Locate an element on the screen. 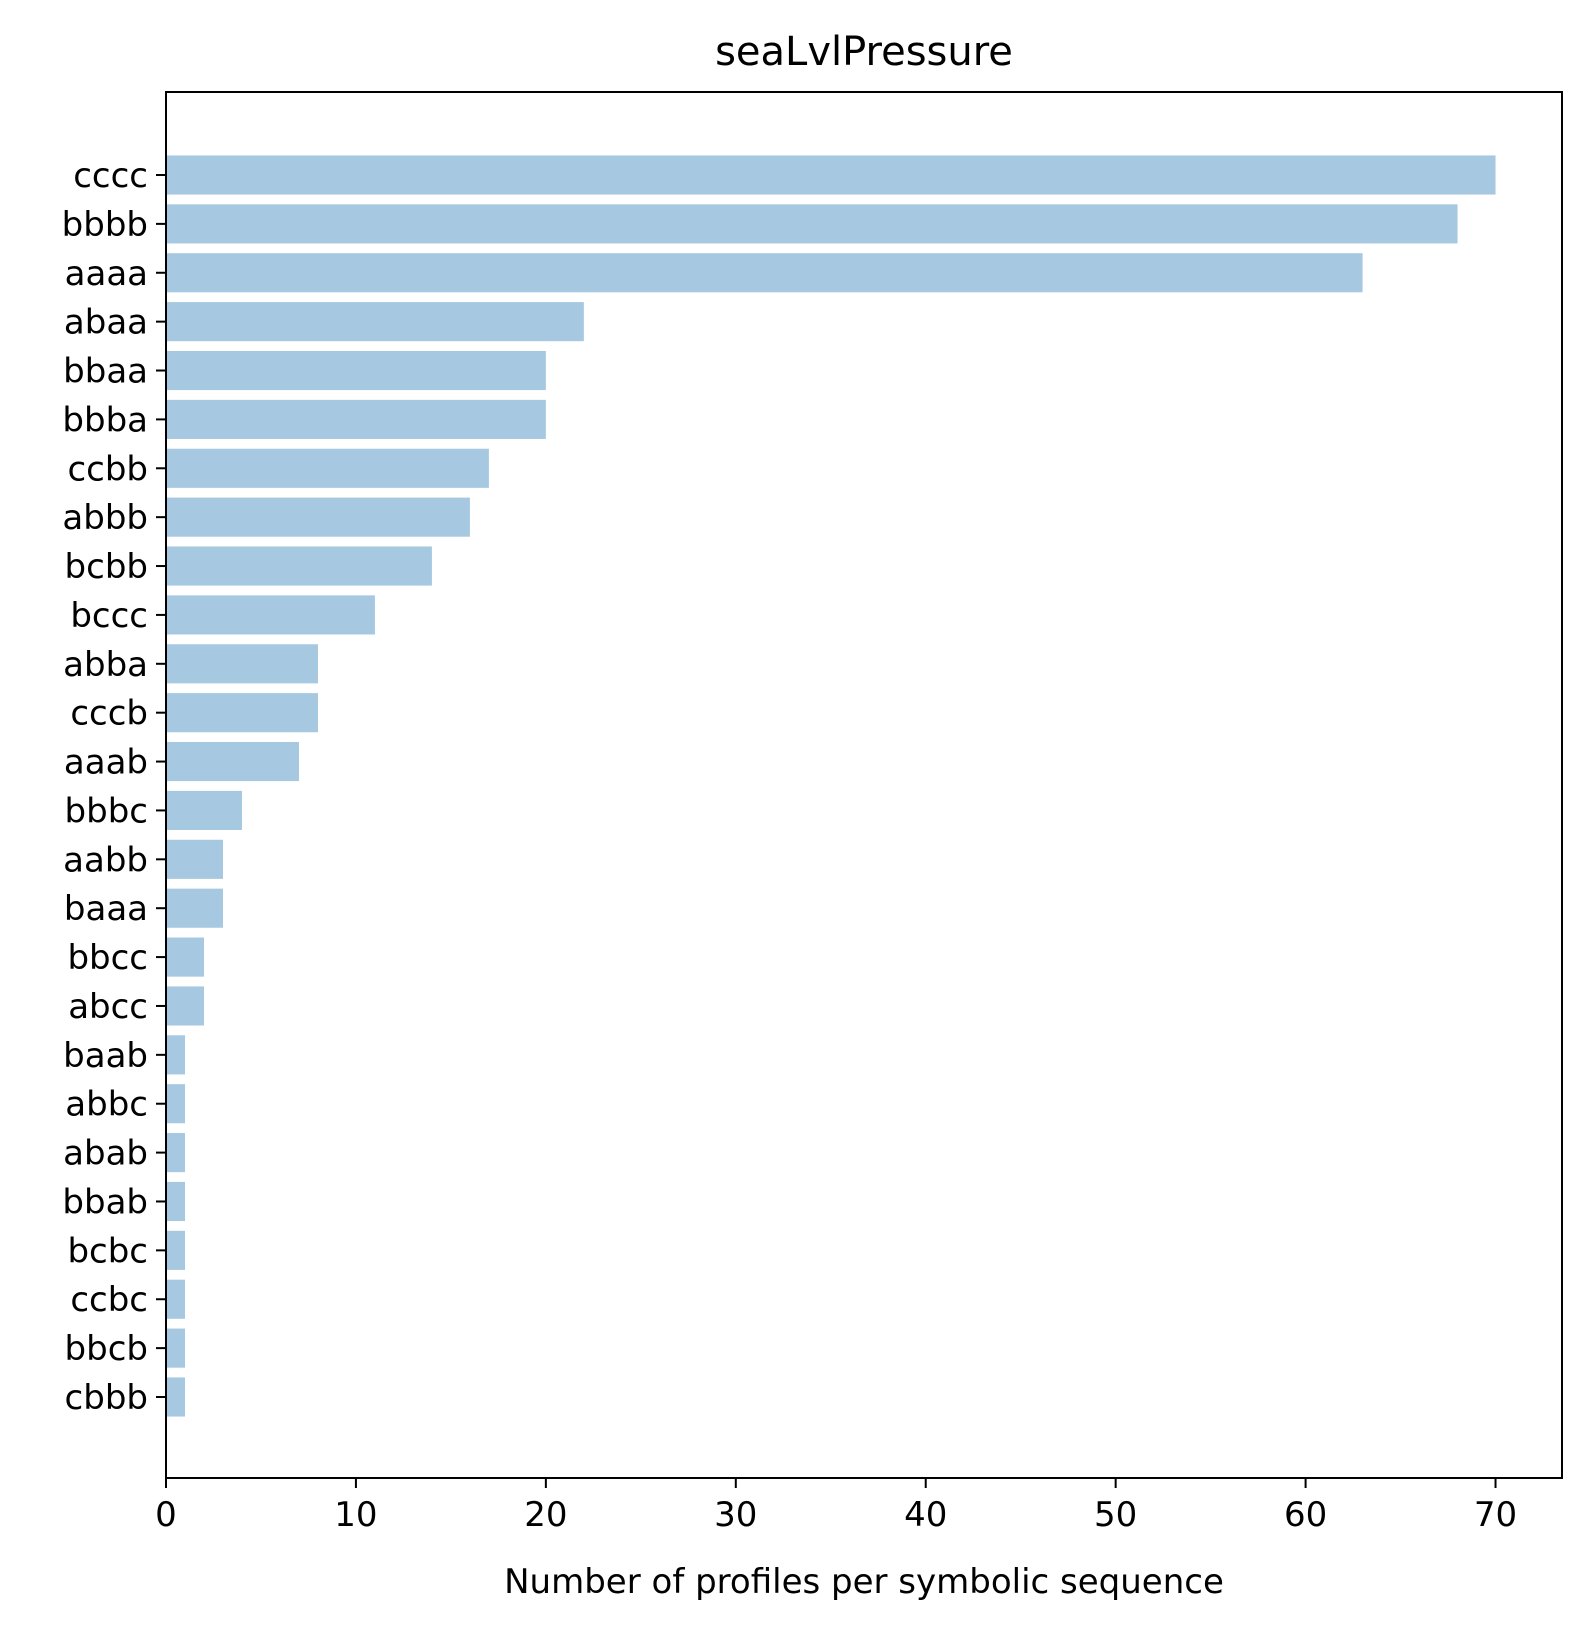 This screenshot has height=1634, width=1590. x-tick-label: 70 is located at coordinates (1495, 1515).